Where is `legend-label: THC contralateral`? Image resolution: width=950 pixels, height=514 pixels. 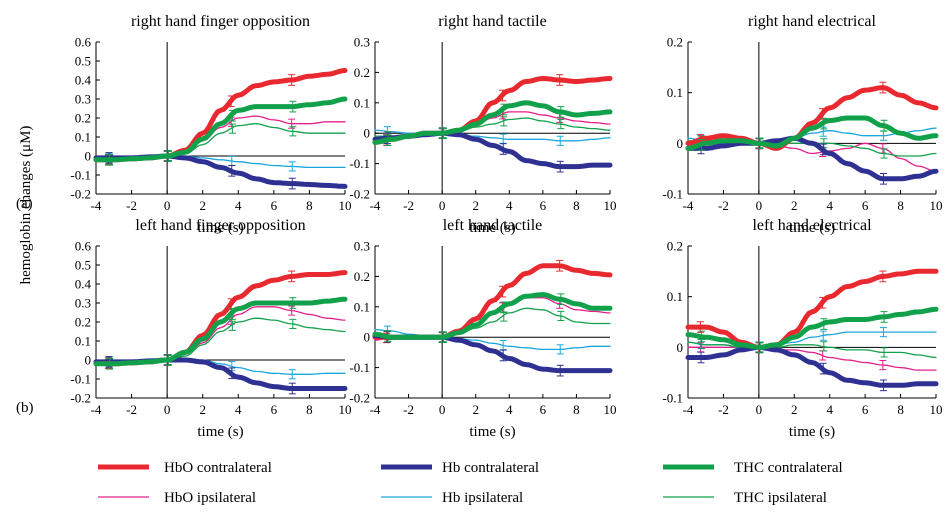
legend-label: THC contralateral is located at coordinates (788, 468).